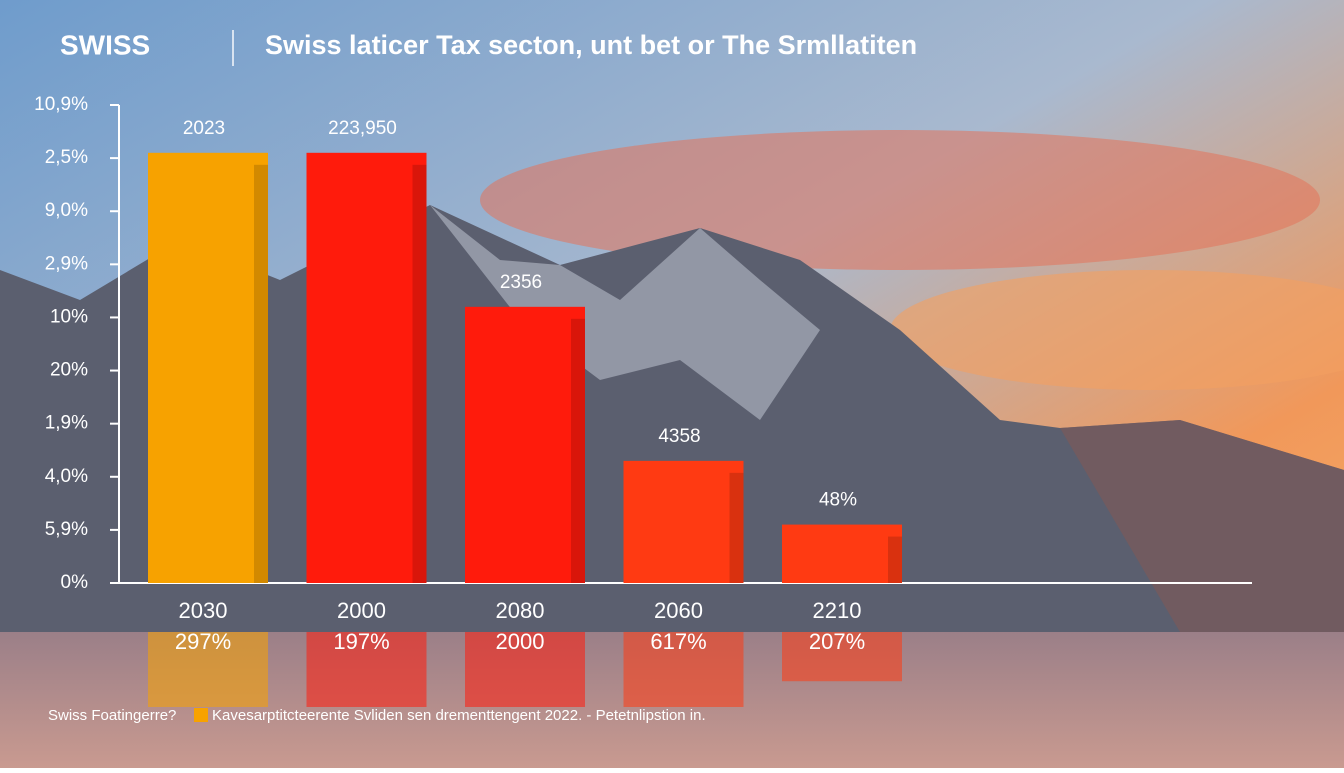 The width and height of the screenshot is (1344, 773). Describe the element at coordinates (66, 476) in the screenshot. I see `y-tick-label: 4,0%` at that location.